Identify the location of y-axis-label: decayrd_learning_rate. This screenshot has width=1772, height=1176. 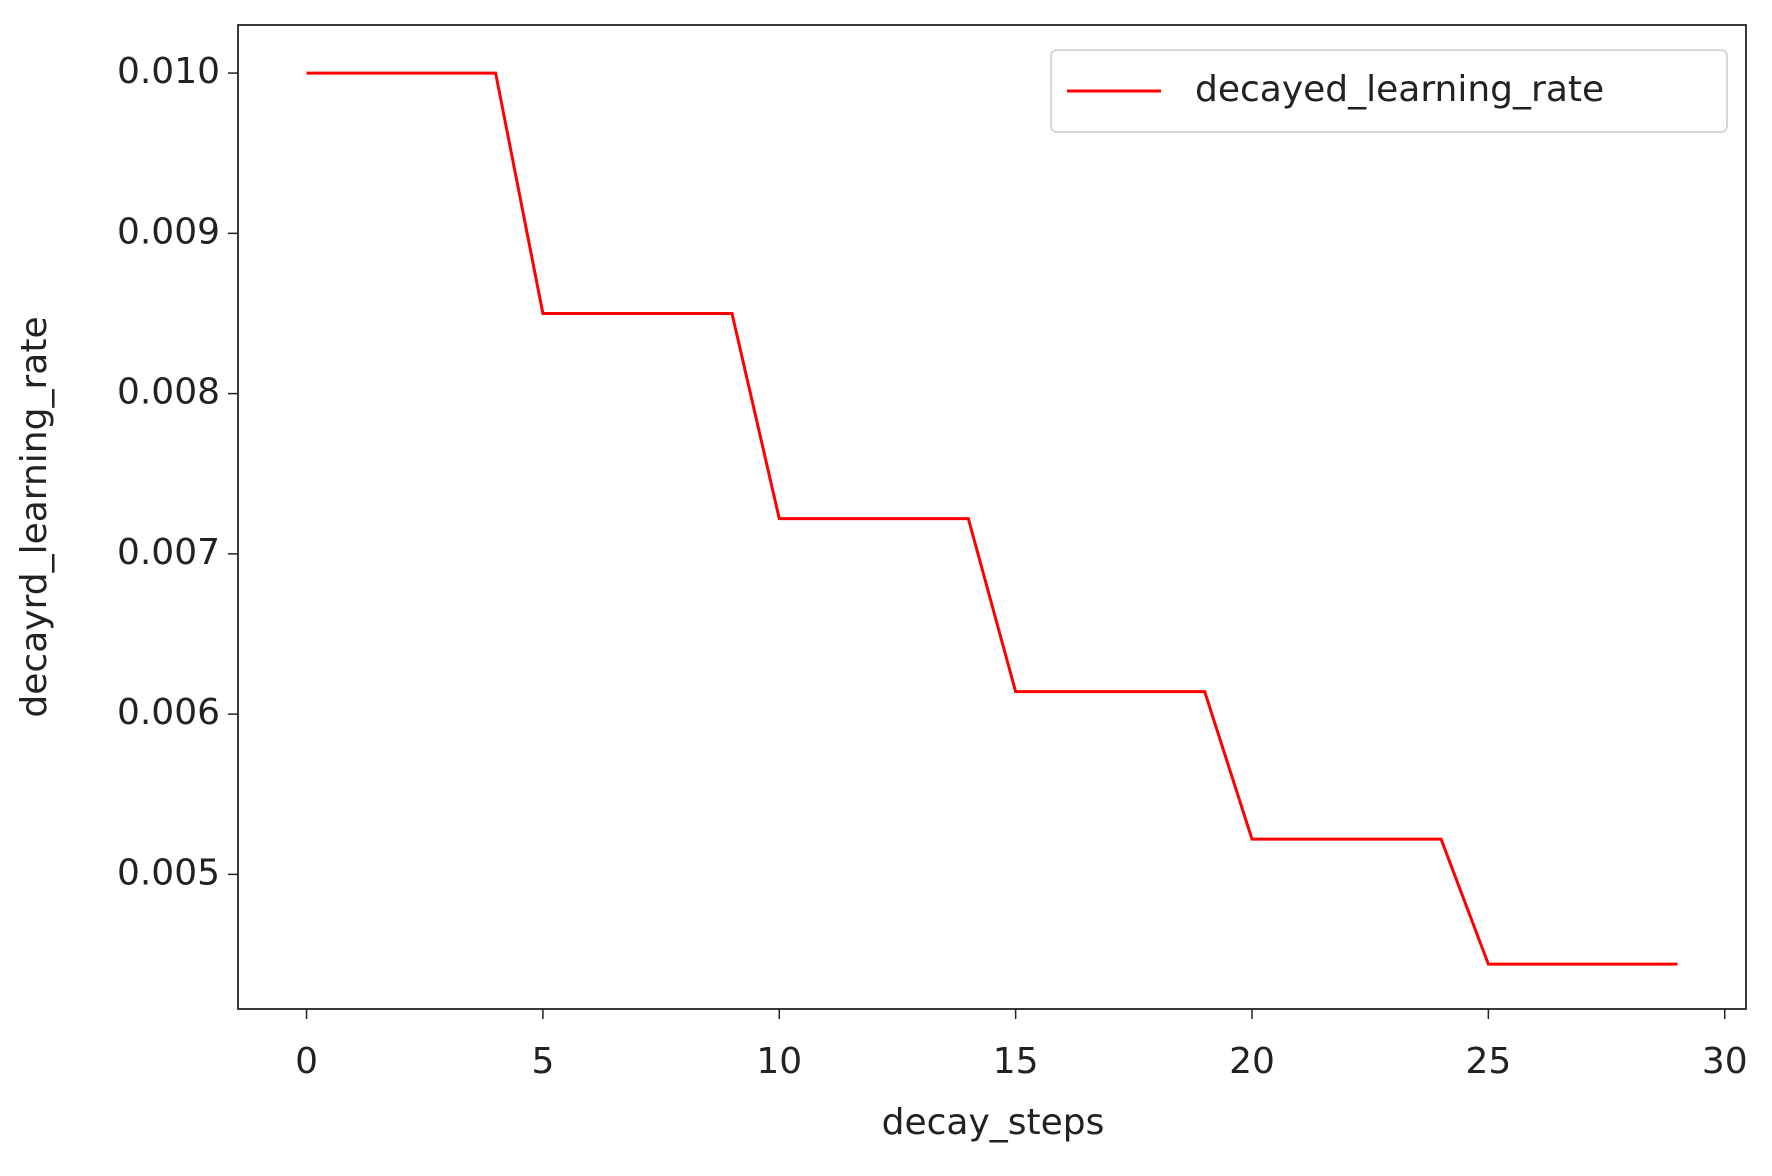
(34, 516).